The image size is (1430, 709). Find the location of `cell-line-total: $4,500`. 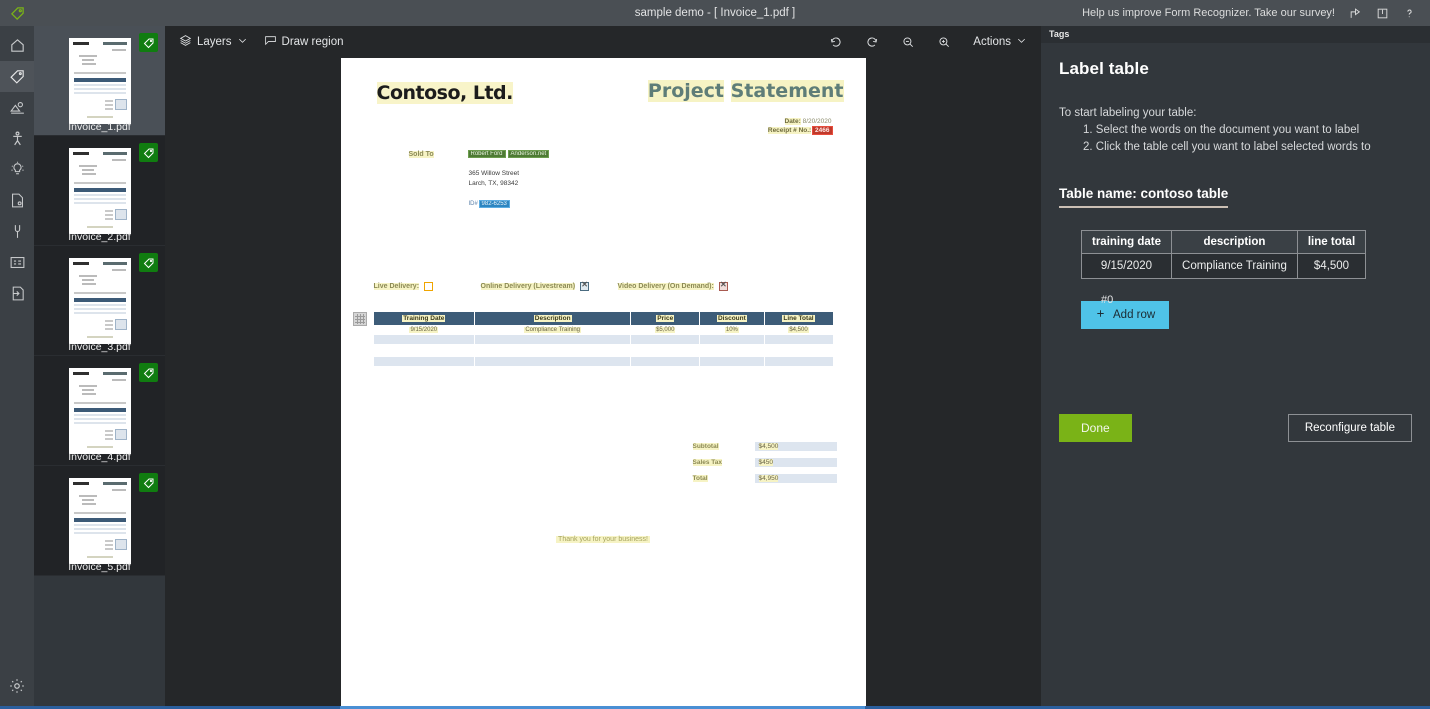

cell-line-total: $4,500 is located at coordinates (799, 330).